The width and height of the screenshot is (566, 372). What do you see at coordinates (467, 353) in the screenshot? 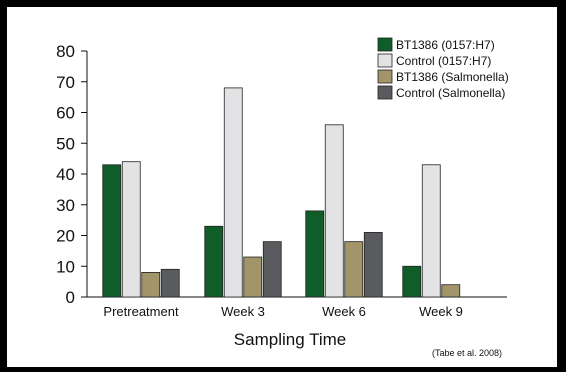
I see `citation: (Tabe et al. 2008)` at bounding box center [467, 353].